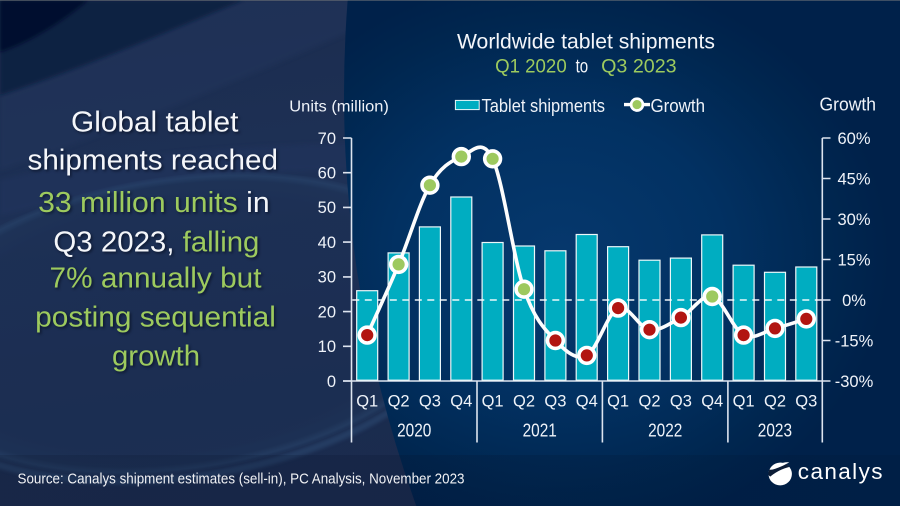 The width and height of the screenshot is (900, 506). I want to click on svg-text: 30, so click(327, 278).